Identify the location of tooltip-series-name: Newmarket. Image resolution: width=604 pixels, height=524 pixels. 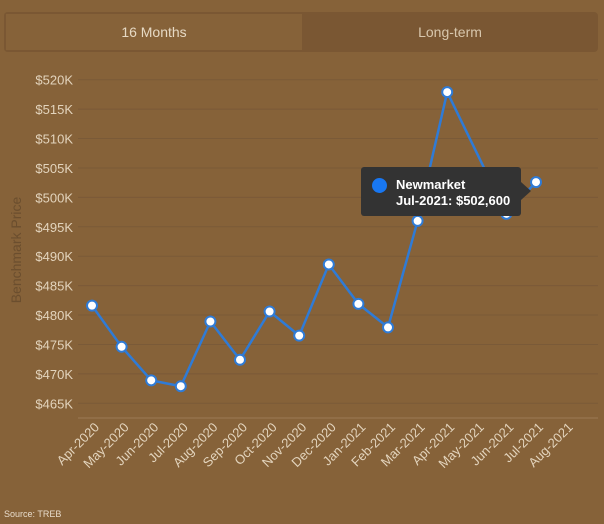
(431, 184).